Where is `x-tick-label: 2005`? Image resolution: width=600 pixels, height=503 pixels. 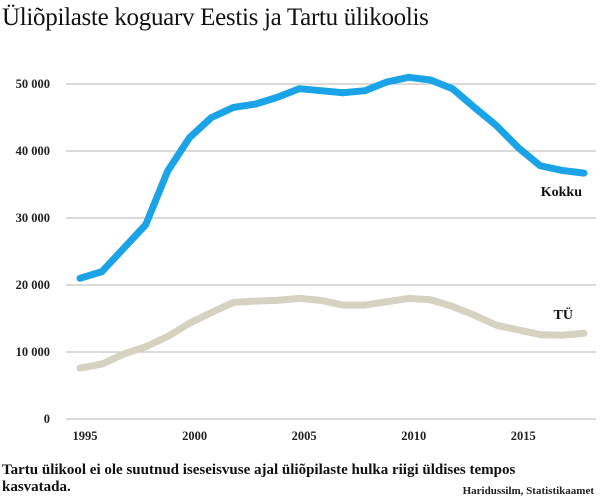
x-tick-label: 2005 is located at coordinates (304, 436).